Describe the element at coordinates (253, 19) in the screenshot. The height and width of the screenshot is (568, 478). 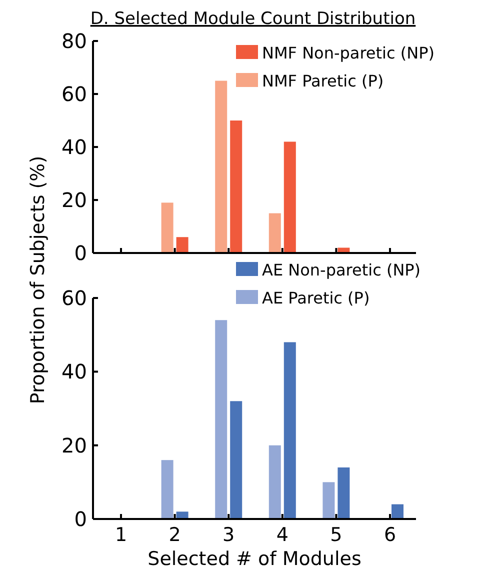
I see `chart-title: D. Selected Module Count Distribution` at that location.